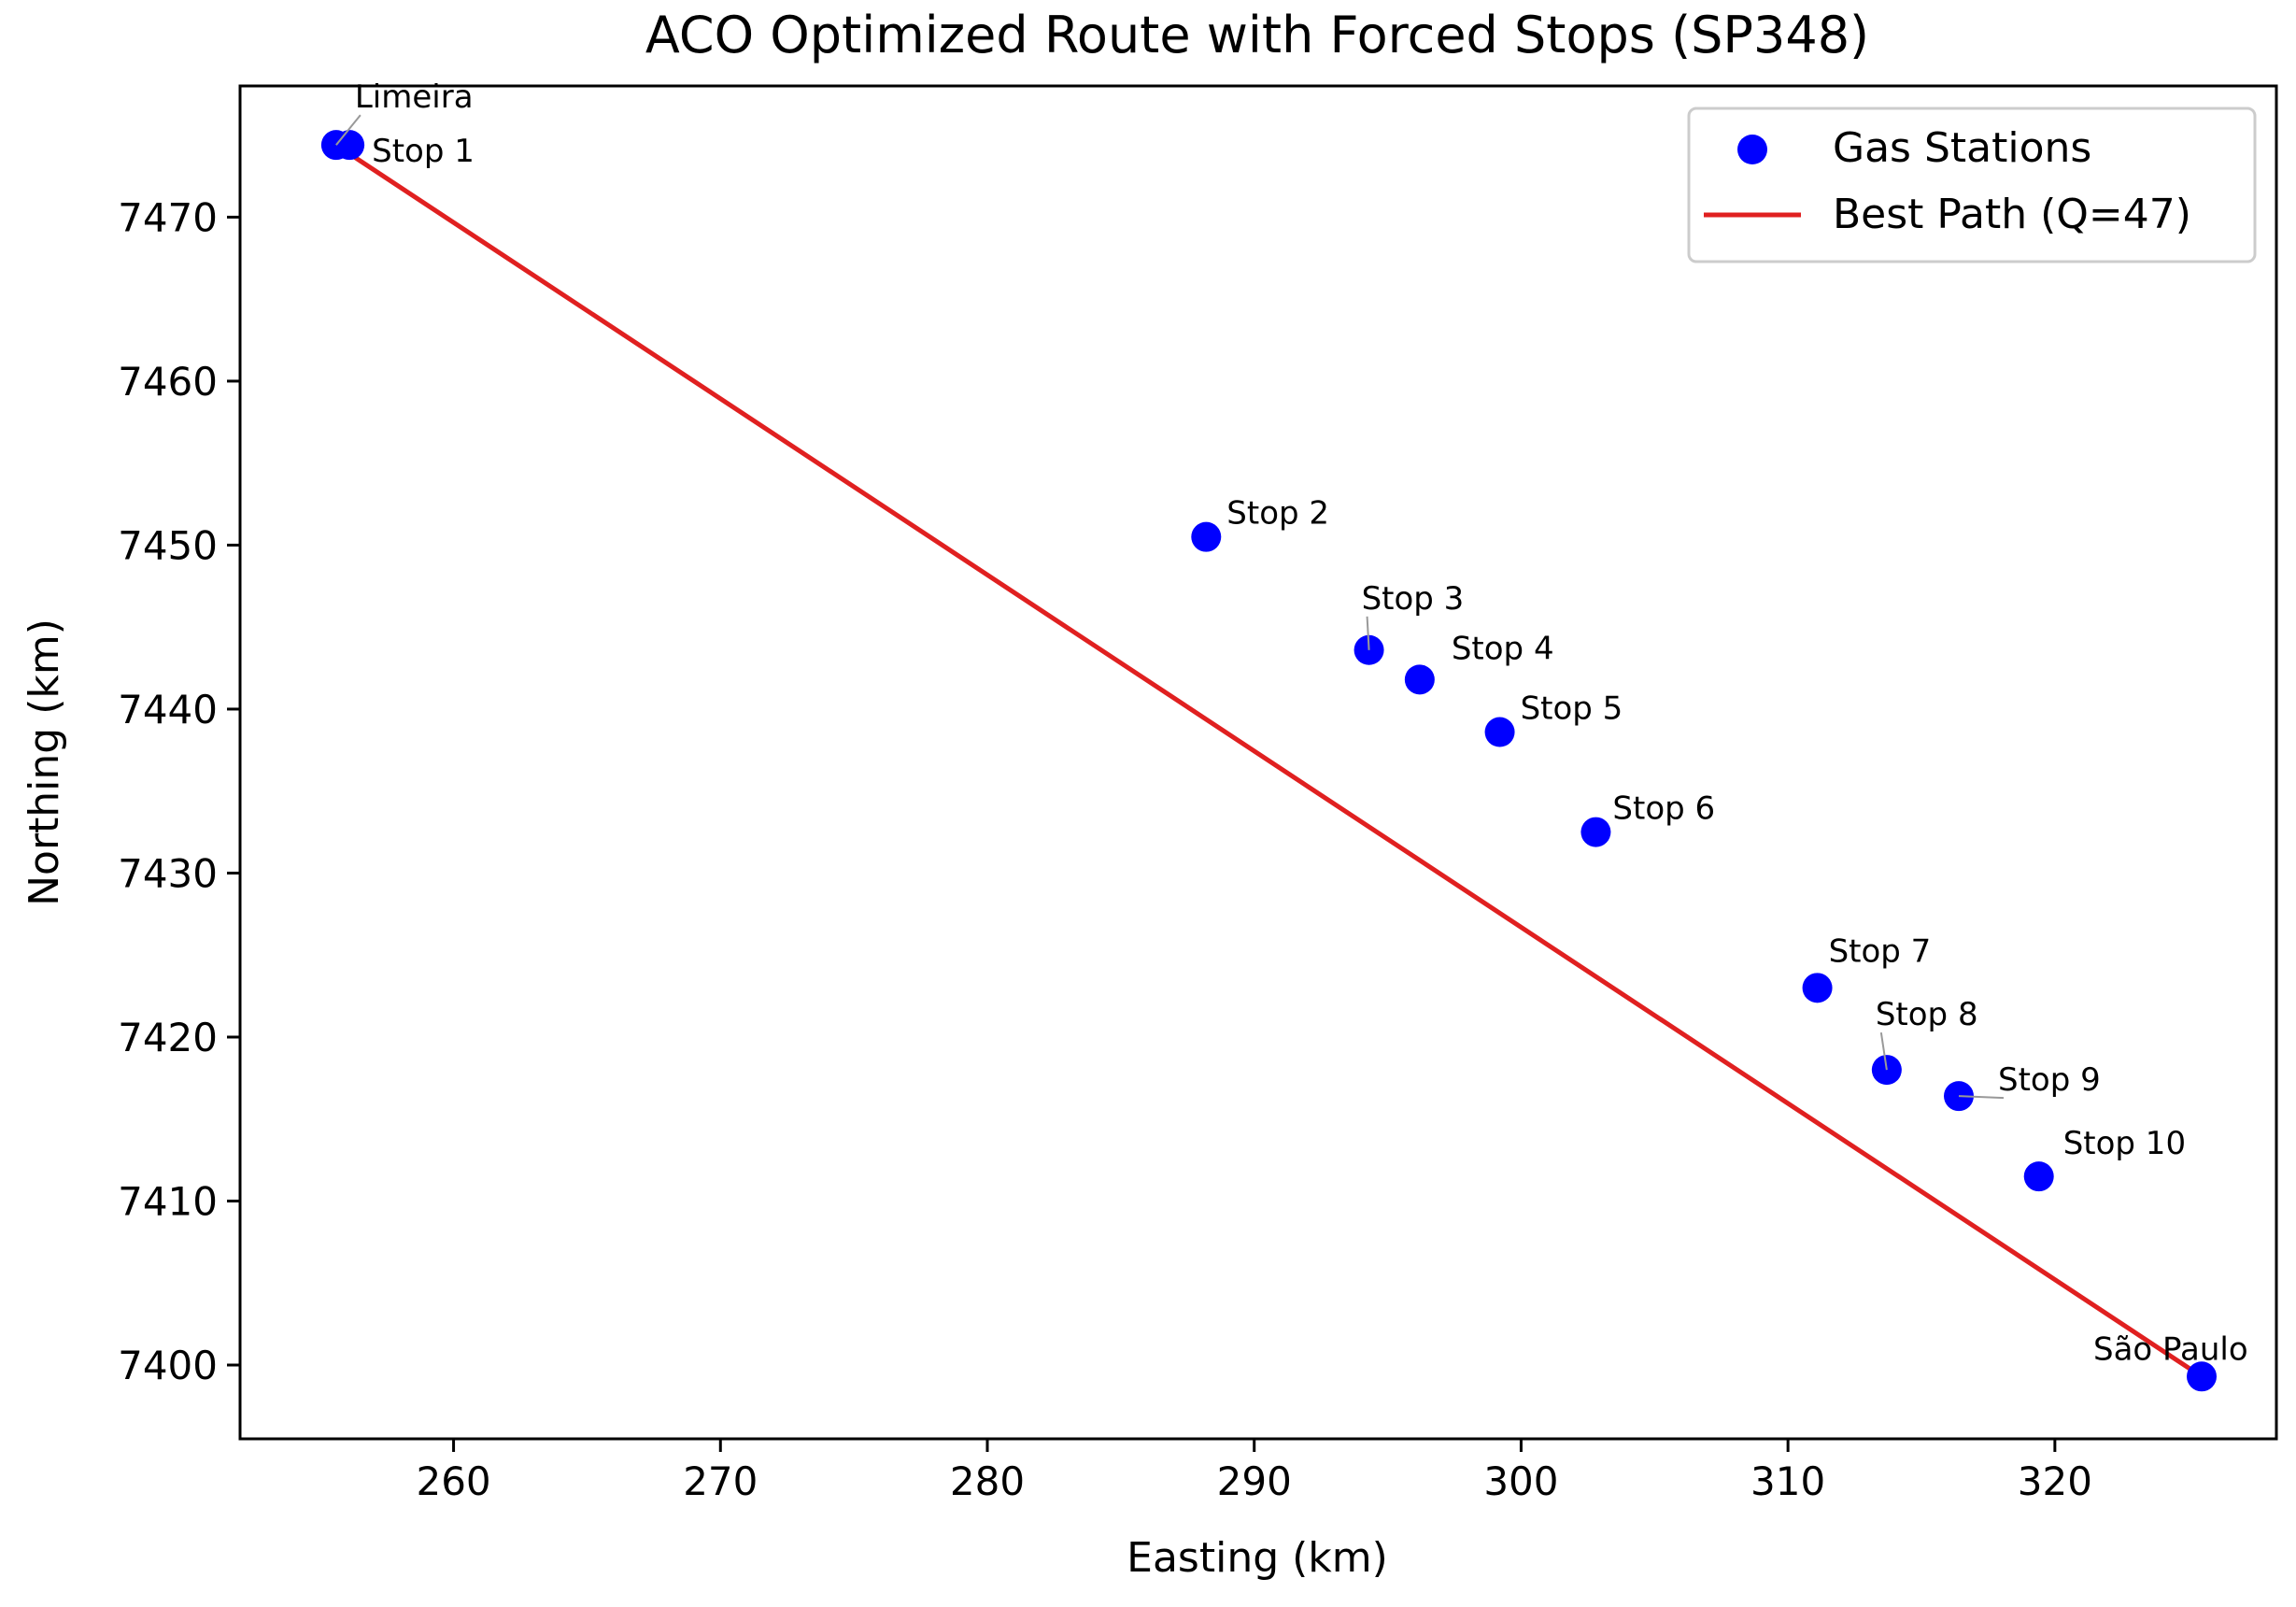  I want to click on legend-best-path-label: Best Path (Q=47), so click(2012, 214).